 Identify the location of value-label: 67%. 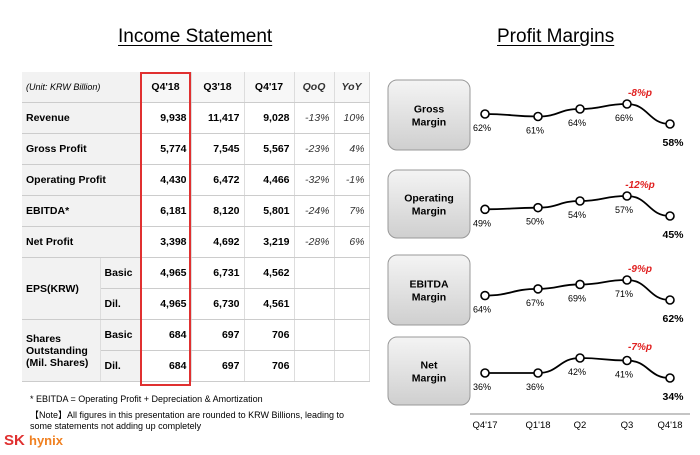
(535, 303).